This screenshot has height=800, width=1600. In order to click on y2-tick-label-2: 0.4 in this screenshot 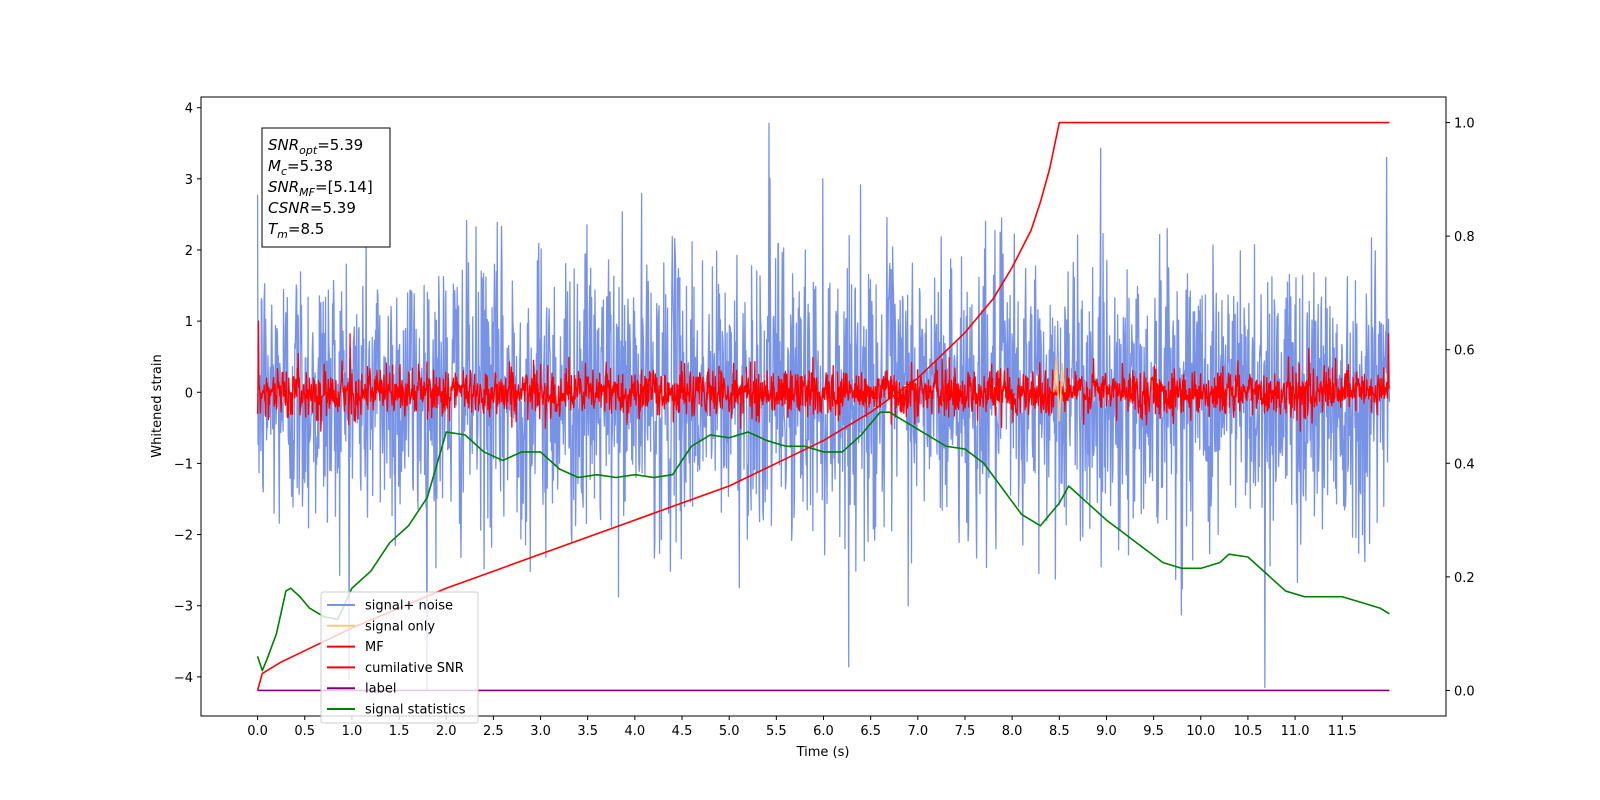, I will do `click(1464, 464)`.